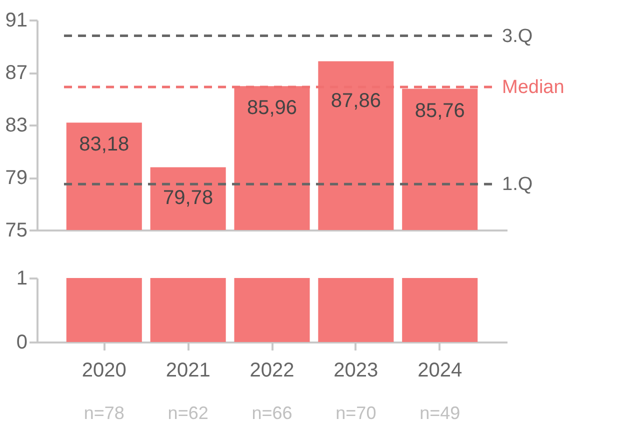 The image size is (622, 441). What do you see at coordinates (356, 413) in the screenshot?
I see `text: n=70` at bounding box center [356, 413].